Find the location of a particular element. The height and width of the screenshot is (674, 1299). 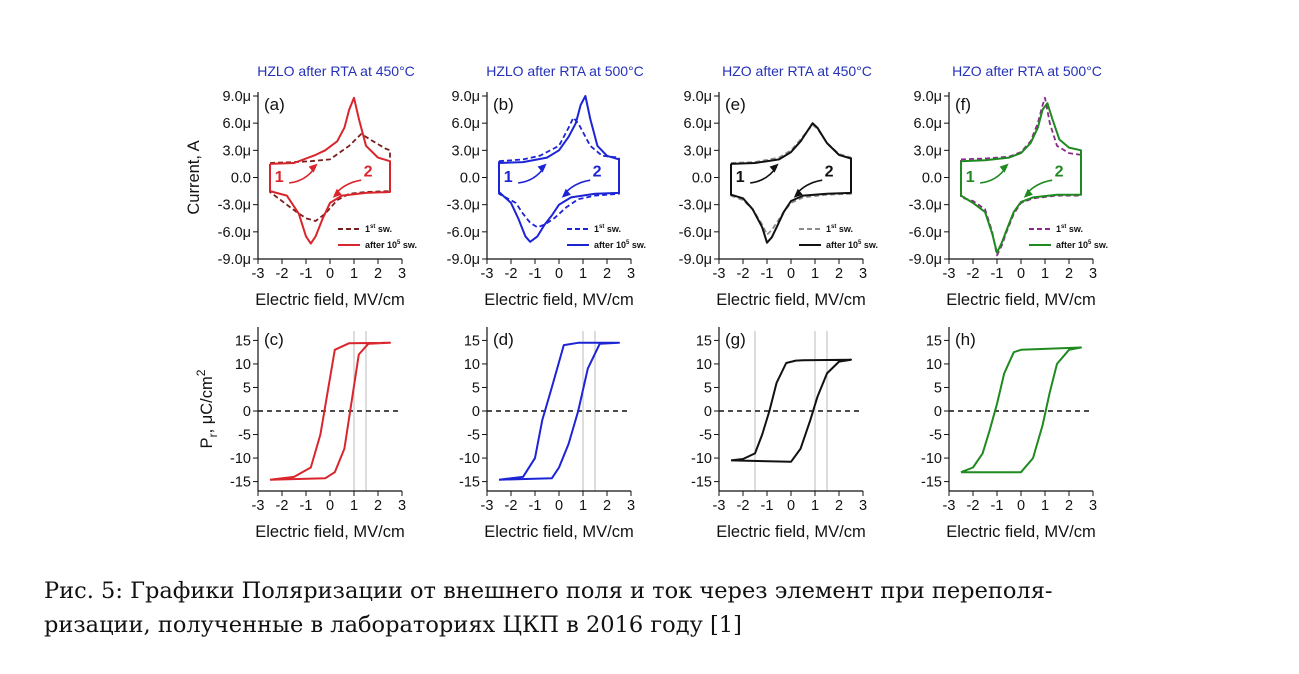

y-tick-label: -9.0μ is located at coordinates (695, 260).